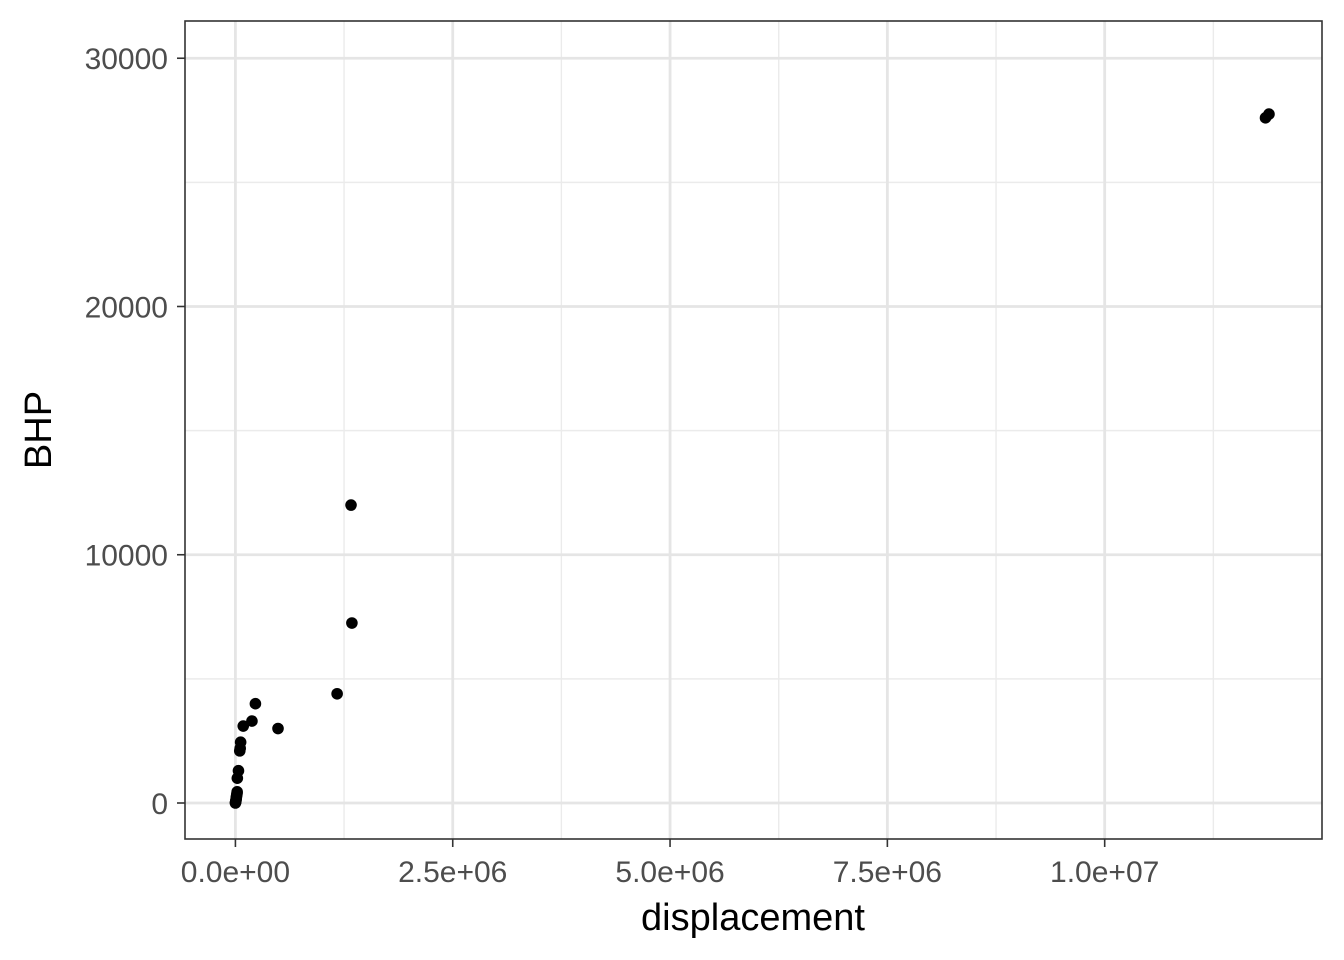 The image size is (1344, 960). I want to click on x-tick-label: 7.5e+06, so click(887, 872).